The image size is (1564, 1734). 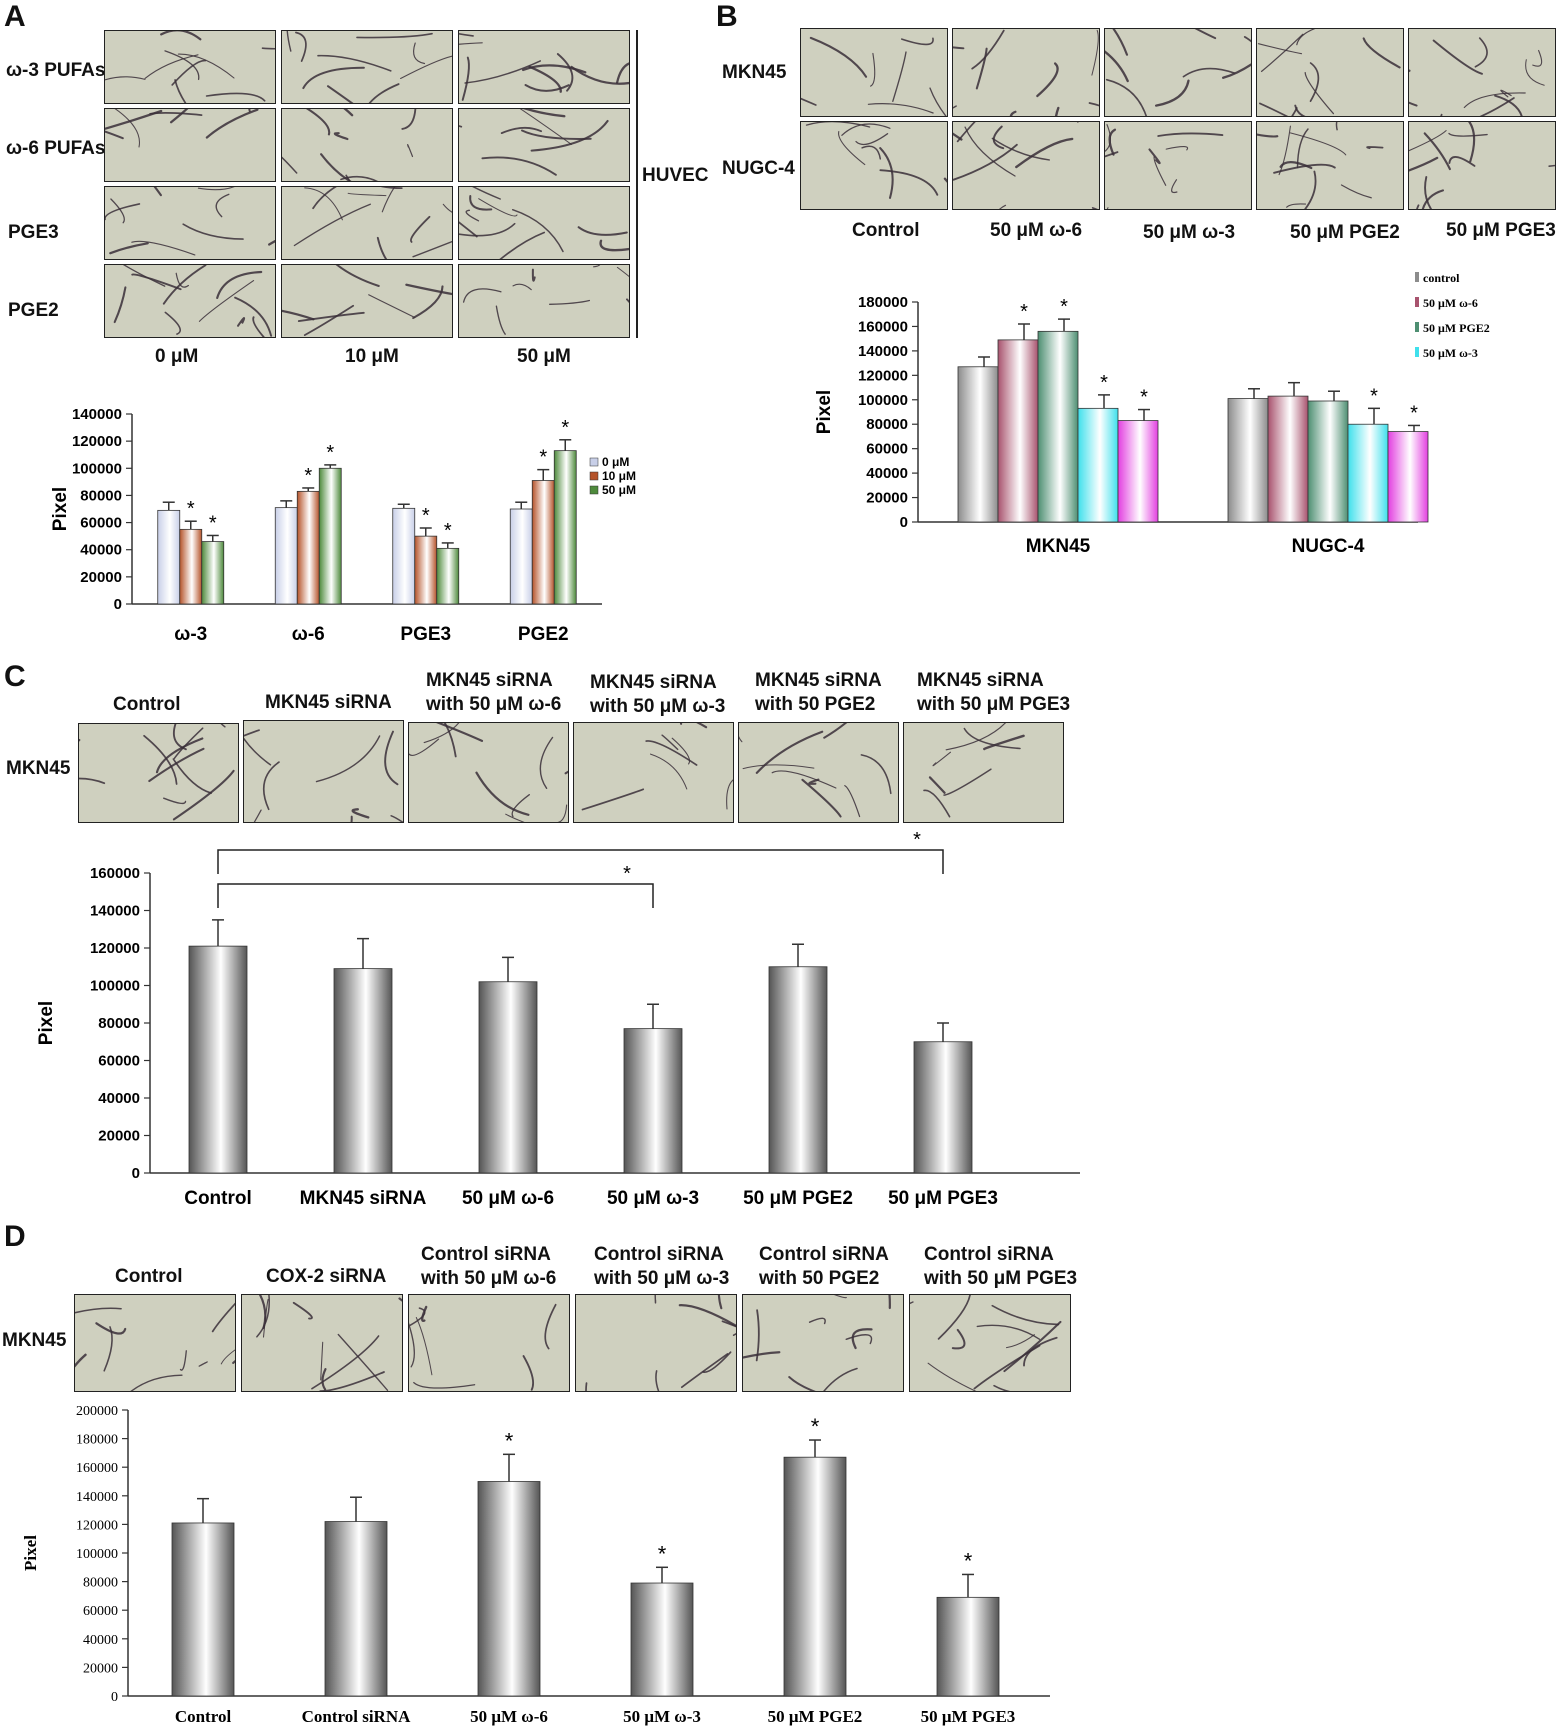 I want to click on col-label: 50 μM ω-3, so click(x=1189, y=232).